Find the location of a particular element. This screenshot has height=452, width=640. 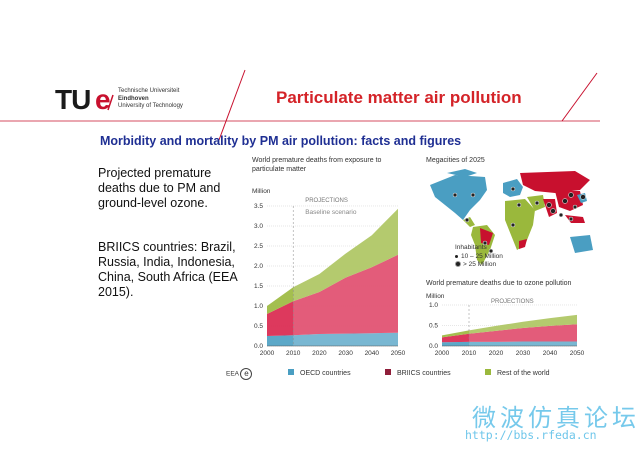

legend-label-briics: BRIICS countries is located at coordinates (424, 373).